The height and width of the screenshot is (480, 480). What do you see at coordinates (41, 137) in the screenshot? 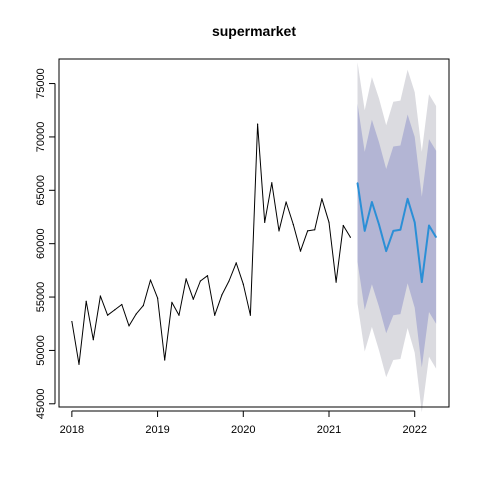
I see `y-tick-label: 70000` at bounding box center [41, 137].